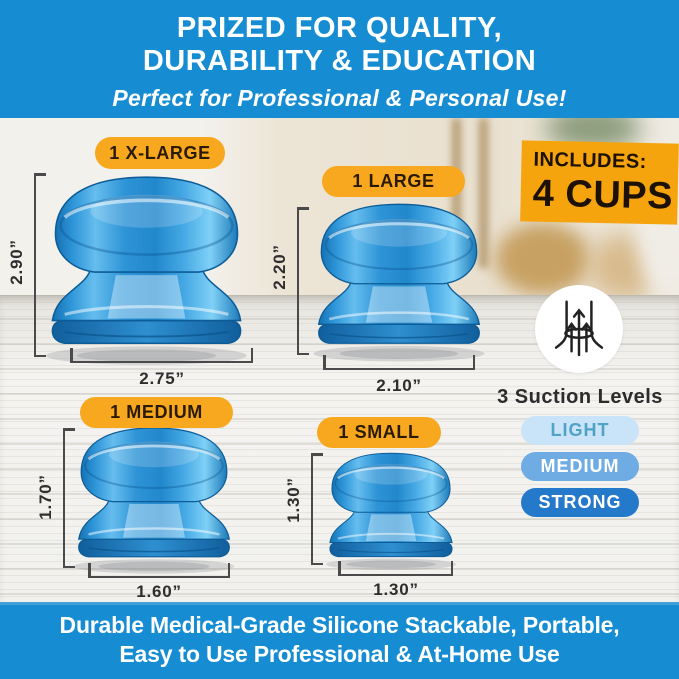 This screenshot has height=679, width=679. I want to click on height-value-xlarge: 2.90”, so click(16, 262).